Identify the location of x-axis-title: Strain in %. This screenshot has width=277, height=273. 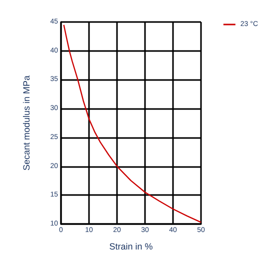
(131, 247).